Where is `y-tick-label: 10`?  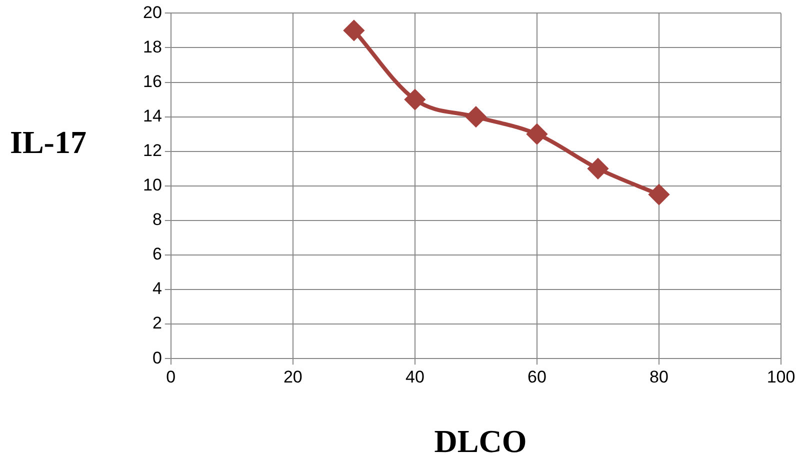 y-tick-label: 10 is located at coordinates (152, 185).